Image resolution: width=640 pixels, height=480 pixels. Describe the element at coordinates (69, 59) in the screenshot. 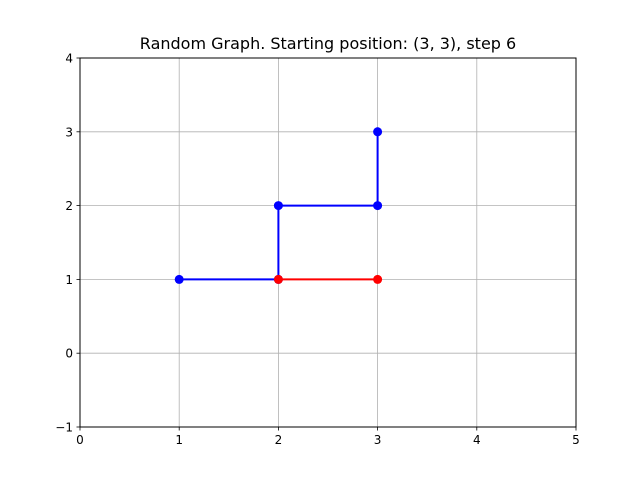

I see `y-tick-label: 4` at that location.